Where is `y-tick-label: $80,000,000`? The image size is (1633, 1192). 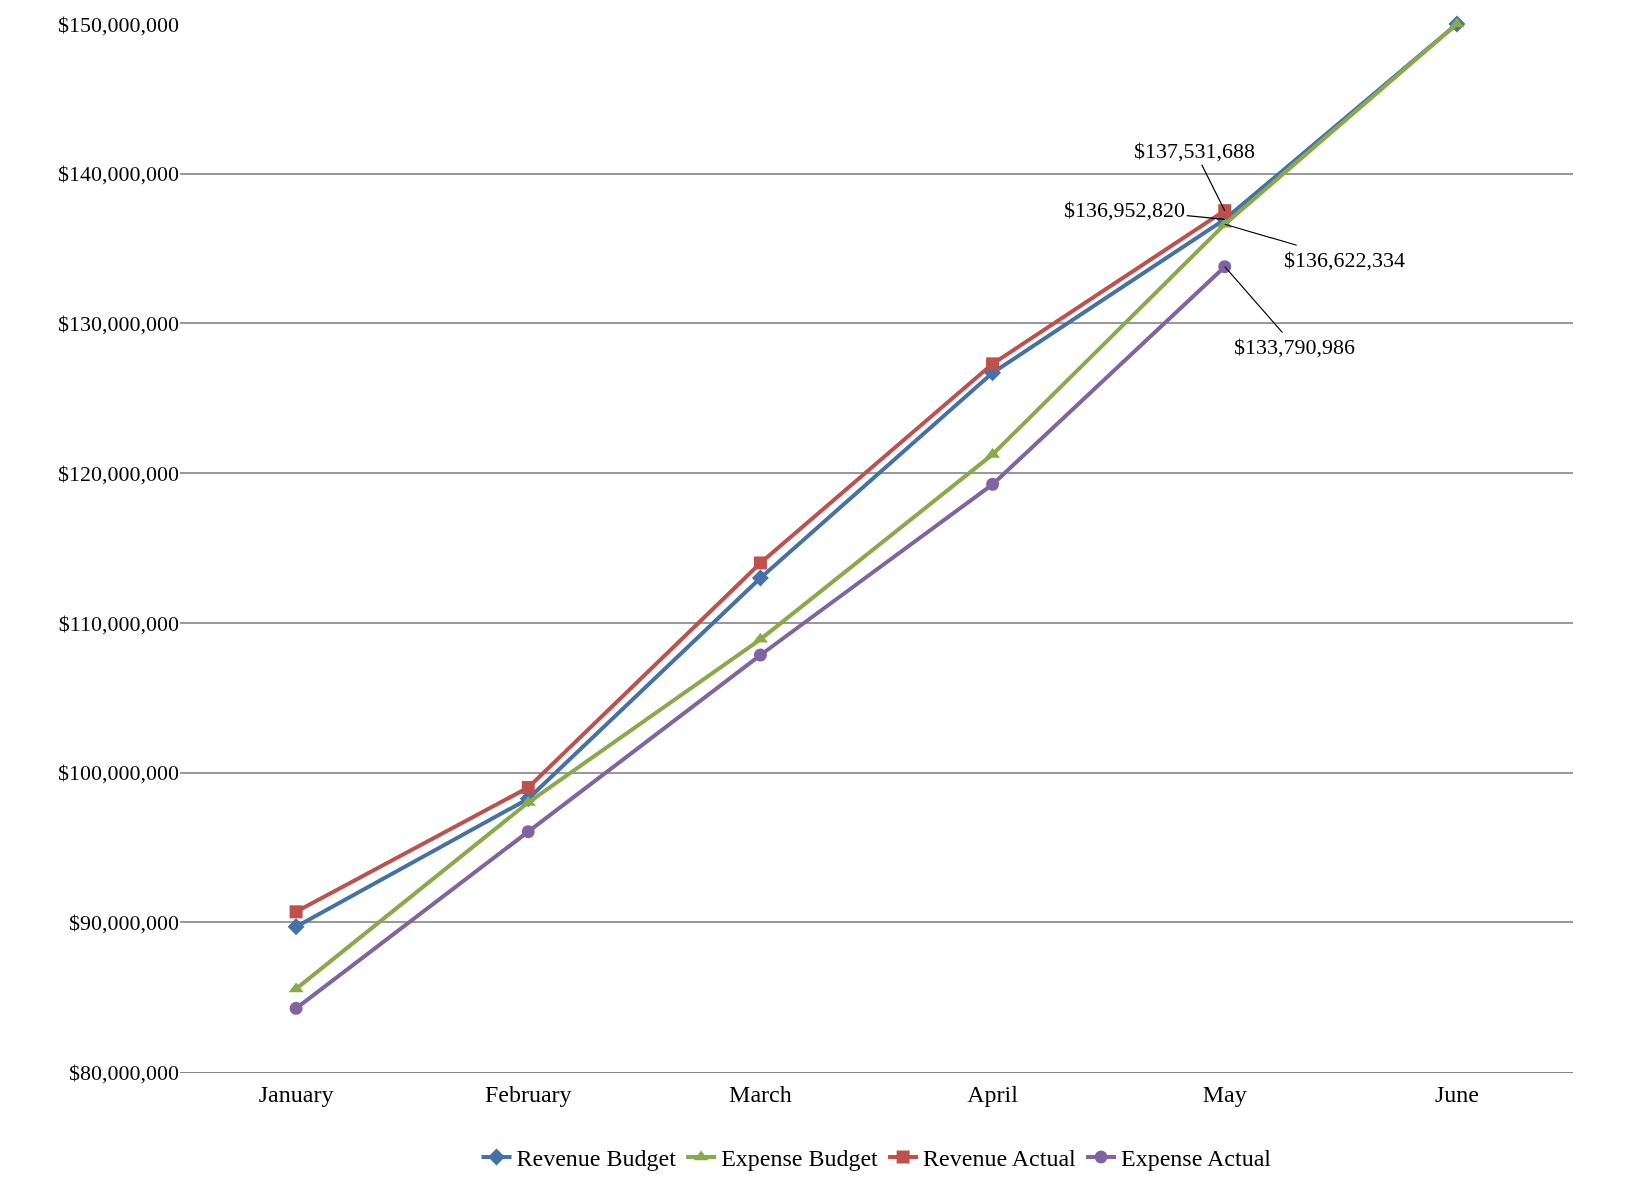
y-tick-label: $80,000,000 is located at coordinates (124, 1072).